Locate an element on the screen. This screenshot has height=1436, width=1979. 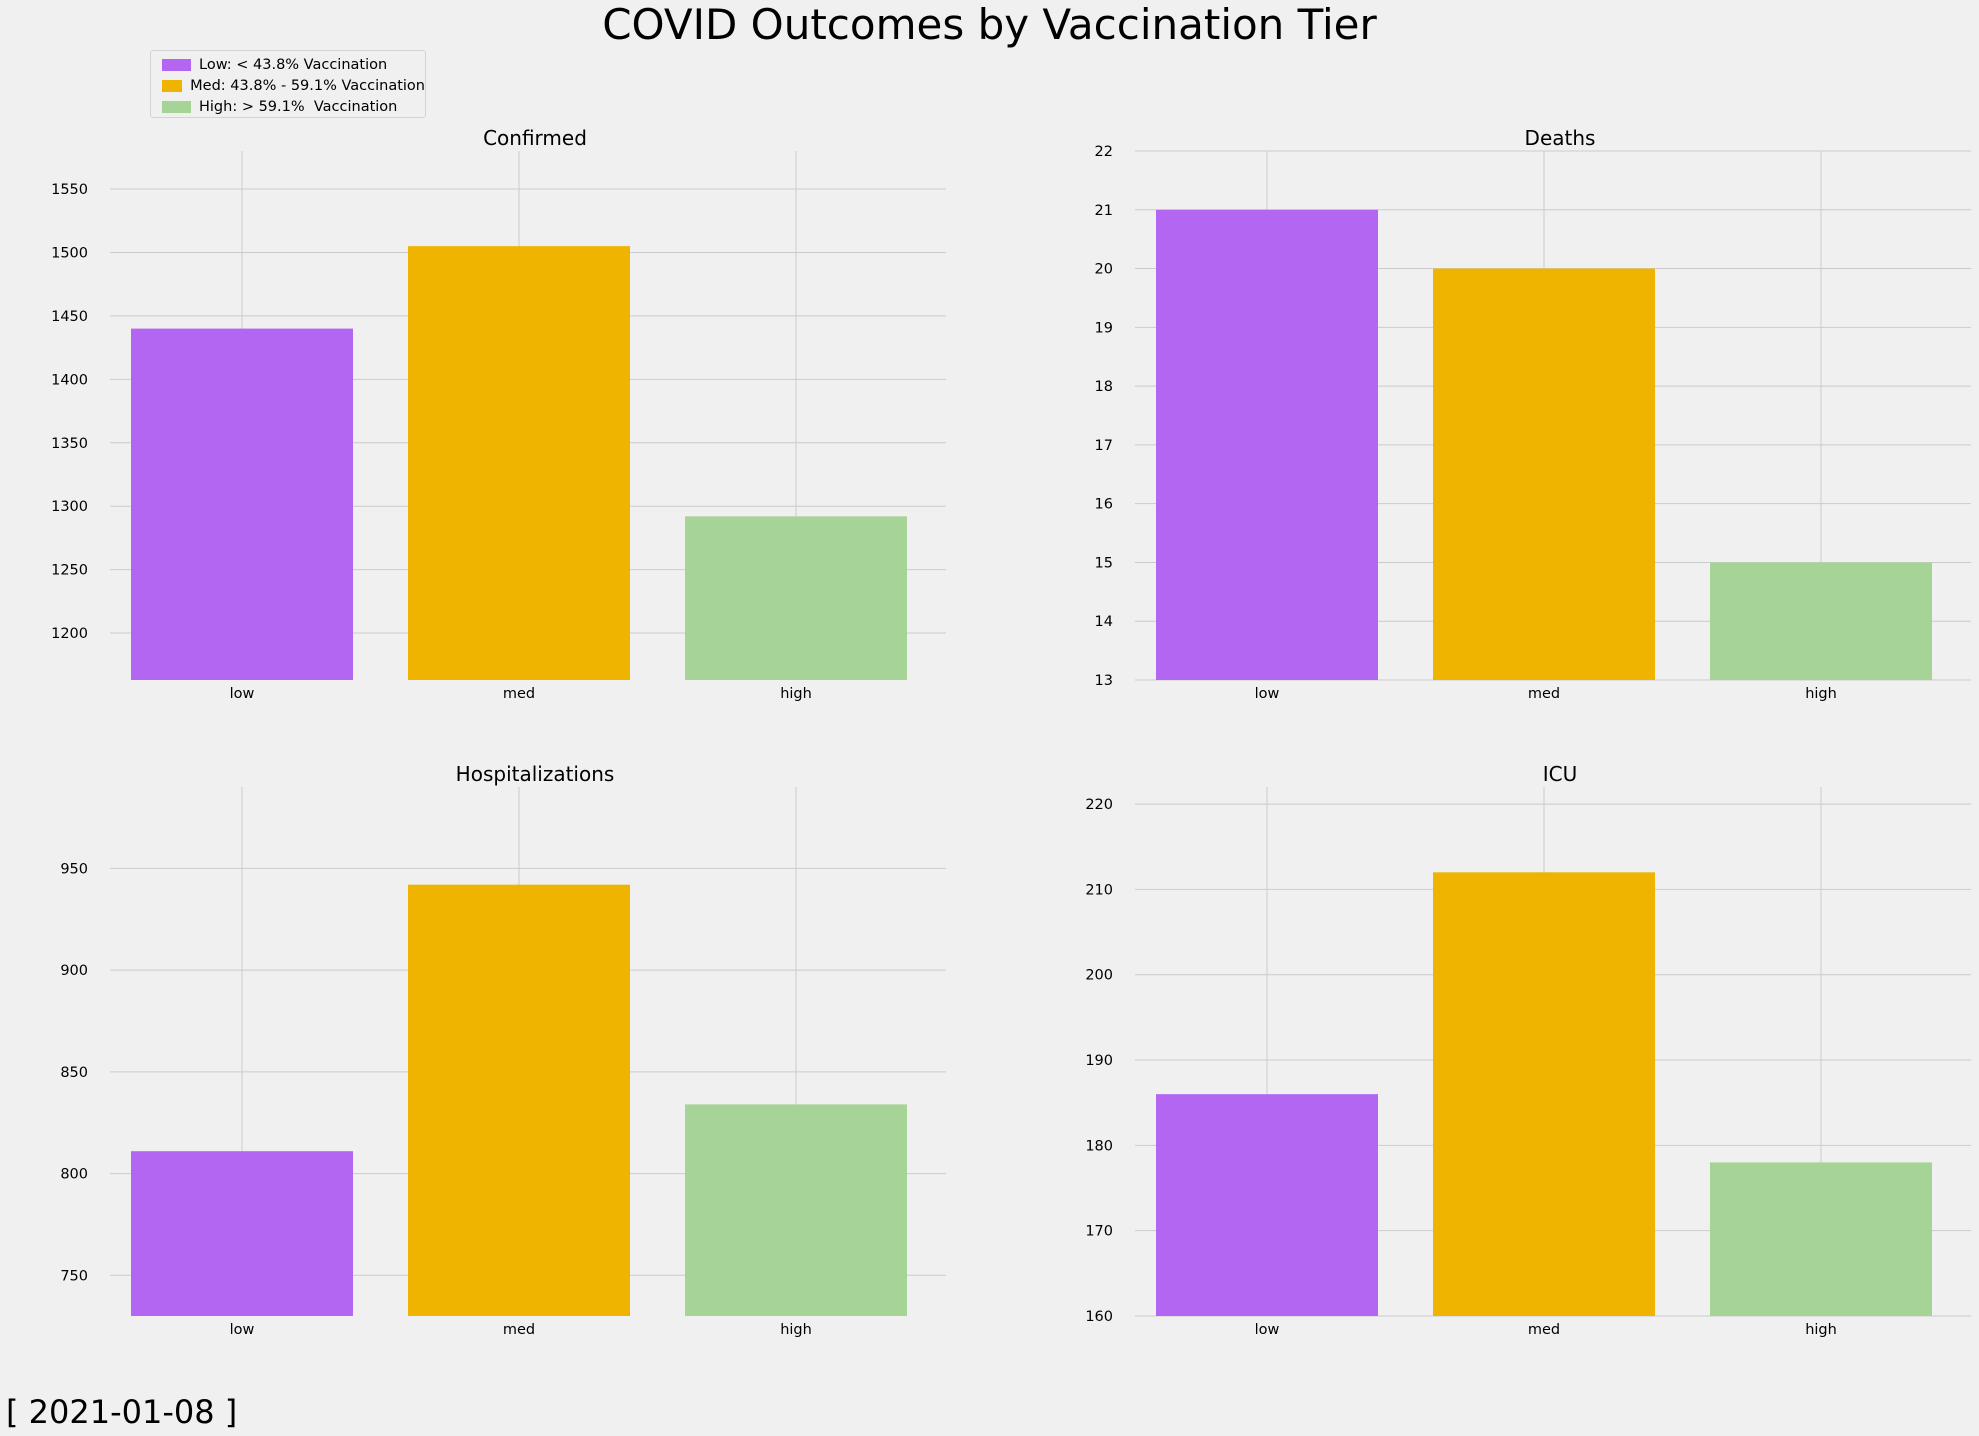
icu-ytick-label: 160 is located at coordinates (1099, 1317).